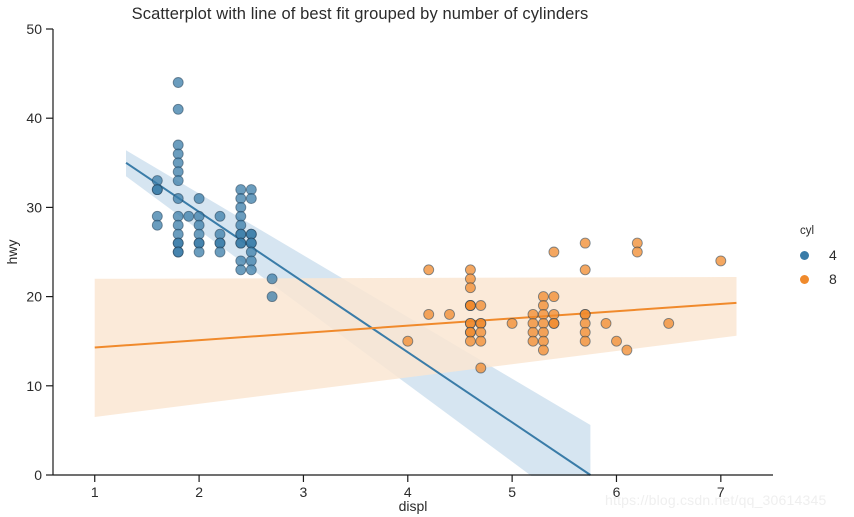 Image resolution: width=854 pixels, height=517 pixels. What do you see at coordinates (408, 492) in the screenshot?
I see `x-tick-label: 4` at bounding box center [408, 492].